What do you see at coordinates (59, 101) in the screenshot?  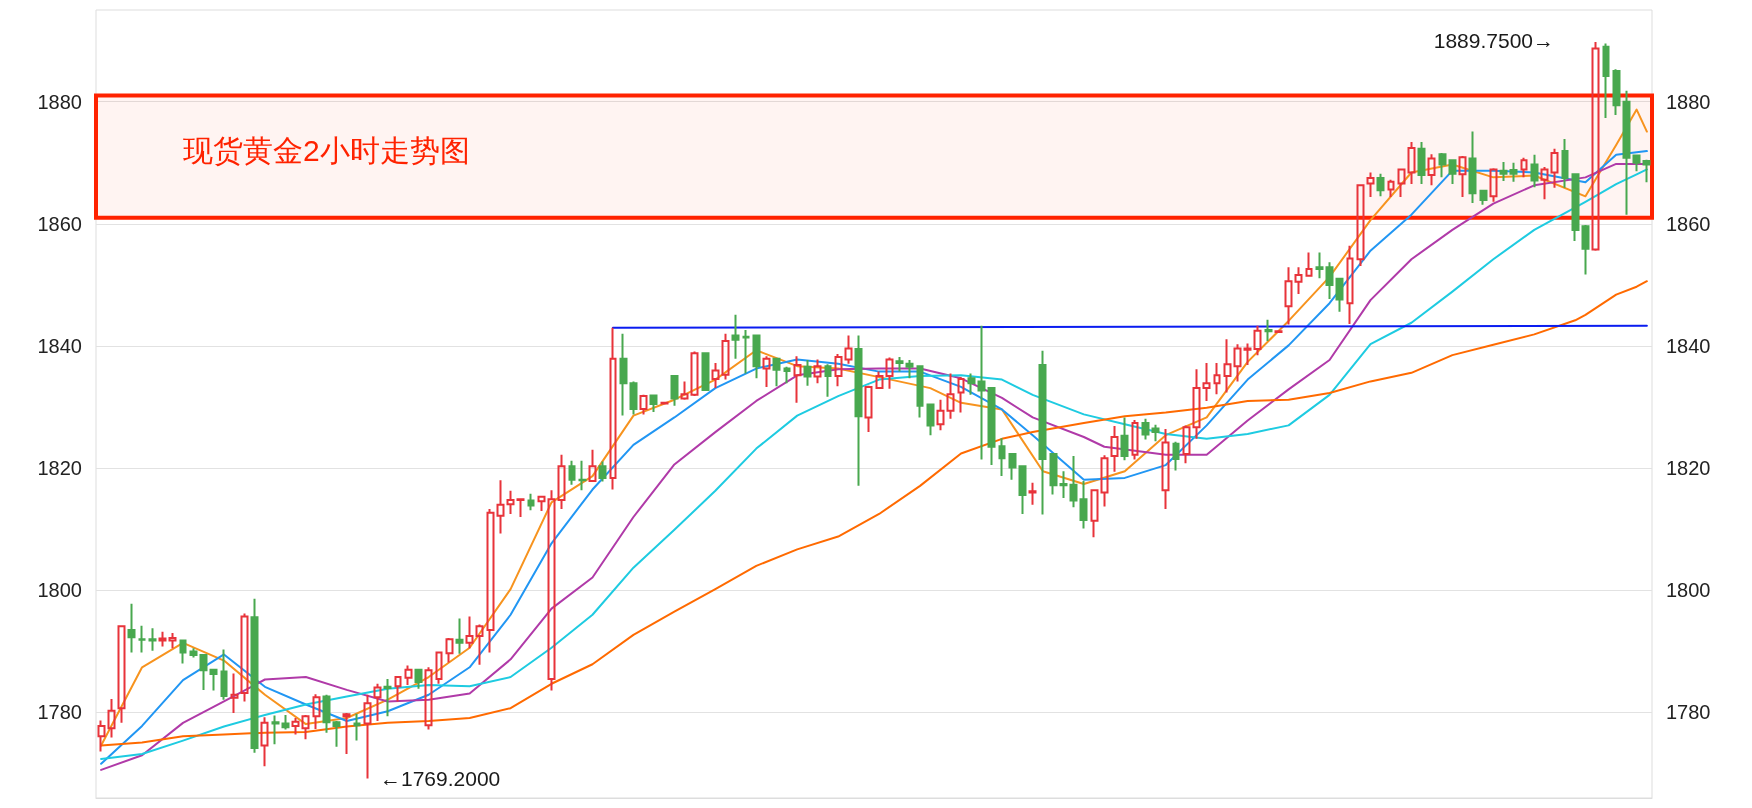 I see `y-tick-label: 1880` at bounding box center [59, 101].